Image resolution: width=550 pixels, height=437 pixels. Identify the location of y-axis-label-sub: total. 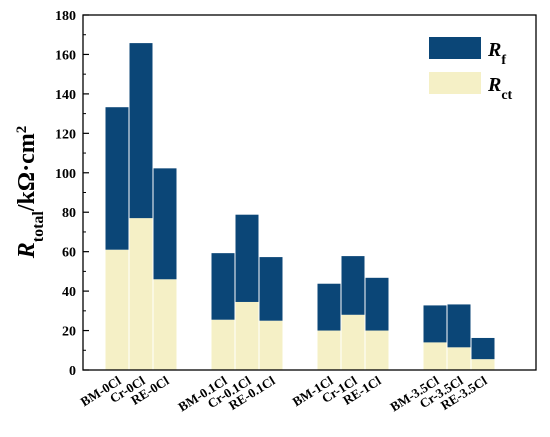
(38, 227).